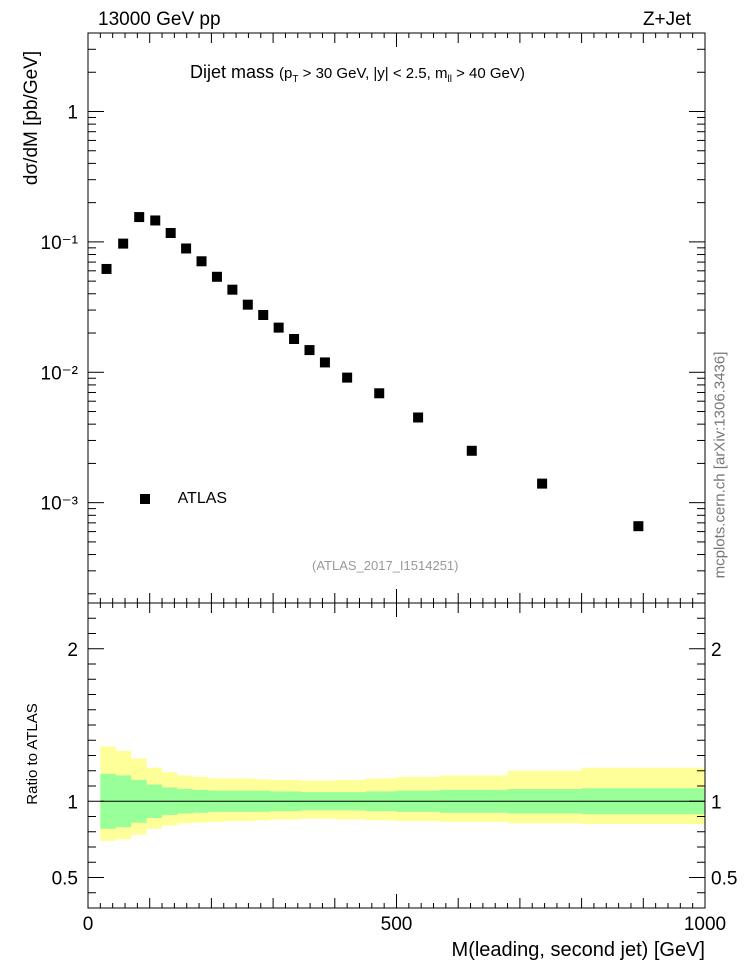 The image size is (746, 972). I want to click on x-tick-label: 1000, so click(705, 924).